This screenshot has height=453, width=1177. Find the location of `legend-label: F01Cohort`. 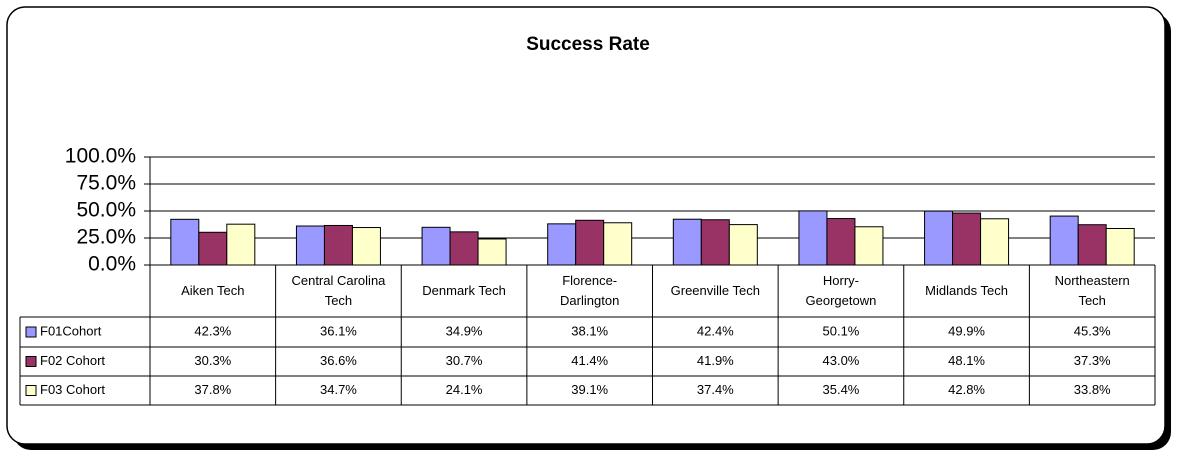

legend-label: F01Cohort is located at coordinates (71, 330).